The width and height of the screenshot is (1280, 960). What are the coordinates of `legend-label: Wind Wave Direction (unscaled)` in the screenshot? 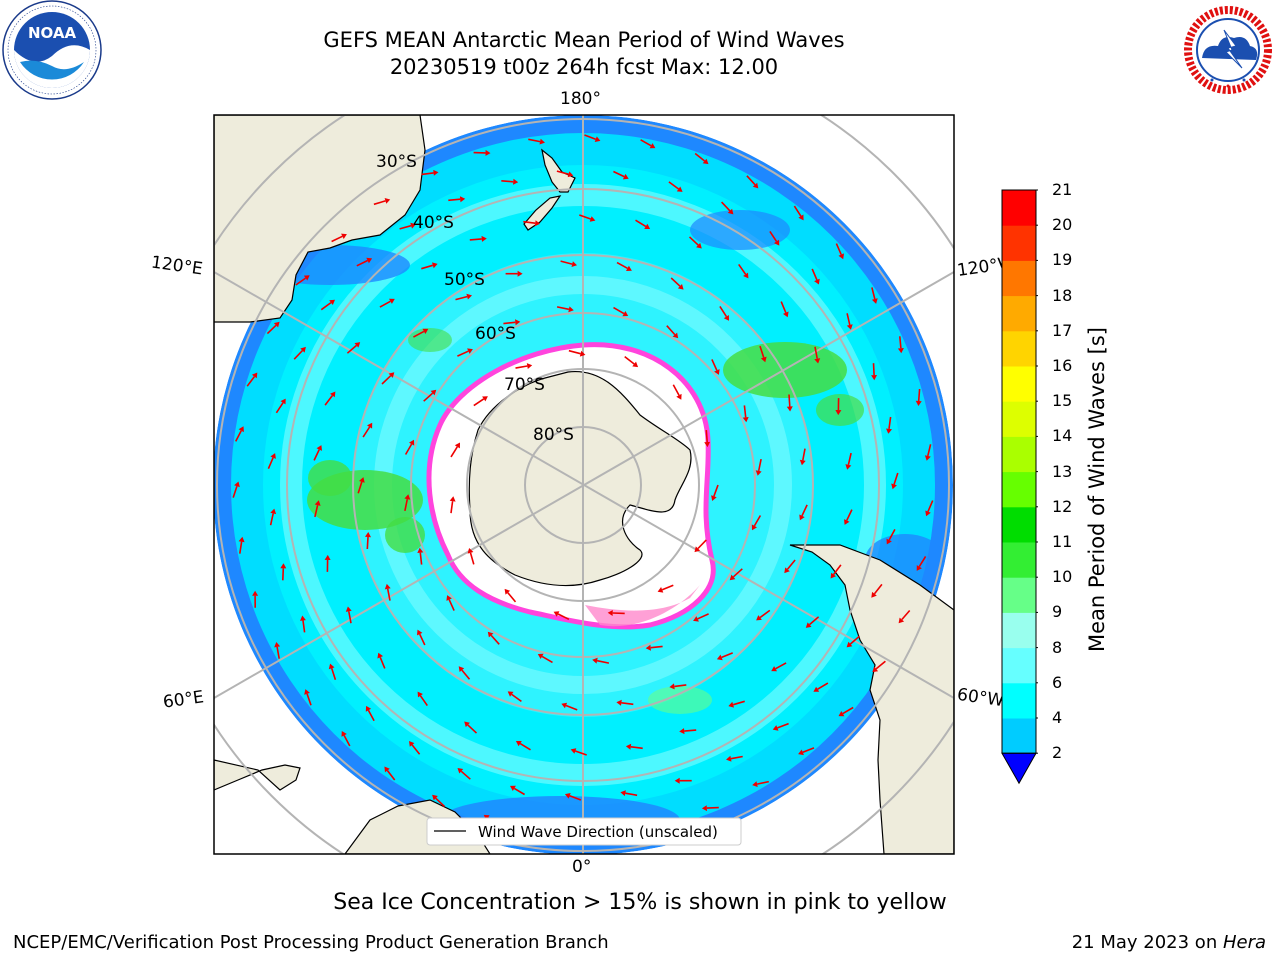 It's located at (598, 832).